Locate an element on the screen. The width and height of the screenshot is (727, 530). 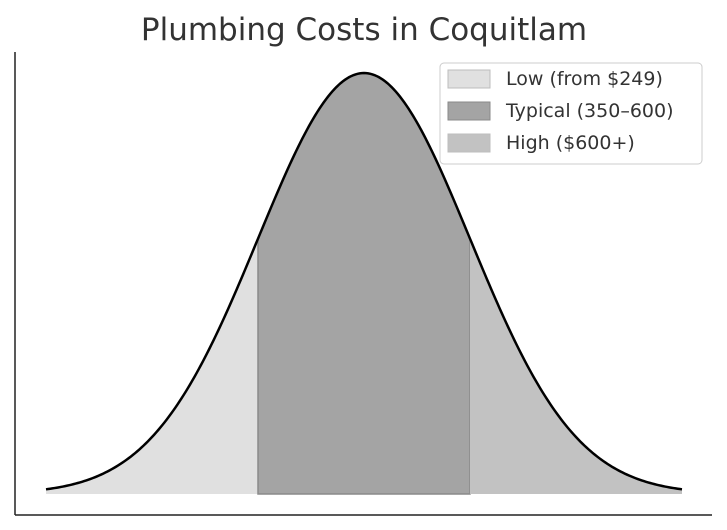
legend-label-high: High ($600+) is located at coordinates (570, 143).